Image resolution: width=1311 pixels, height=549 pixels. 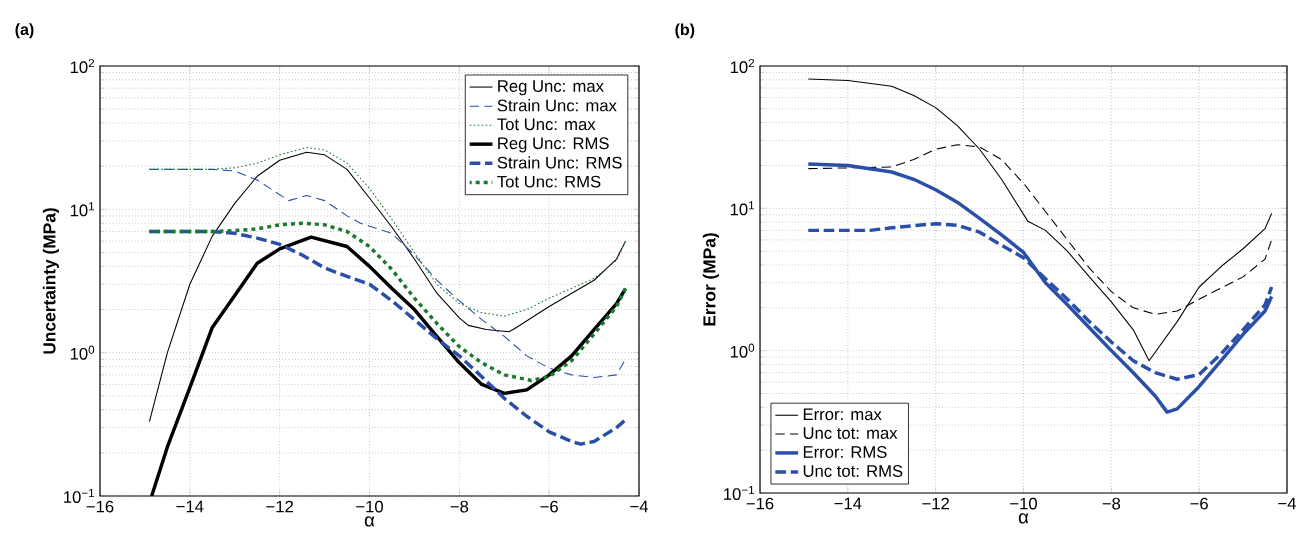 What do you see at coordinates (549, 181) in the screenshot?
I see `legend-label: Tot Unc: RMS` at bounding box center [549, 181].